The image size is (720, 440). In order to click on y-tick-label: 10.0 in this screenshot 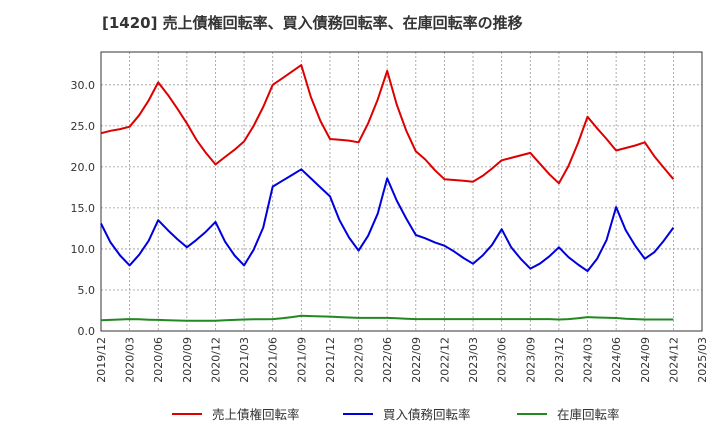, I will do `click(83, 249)`.